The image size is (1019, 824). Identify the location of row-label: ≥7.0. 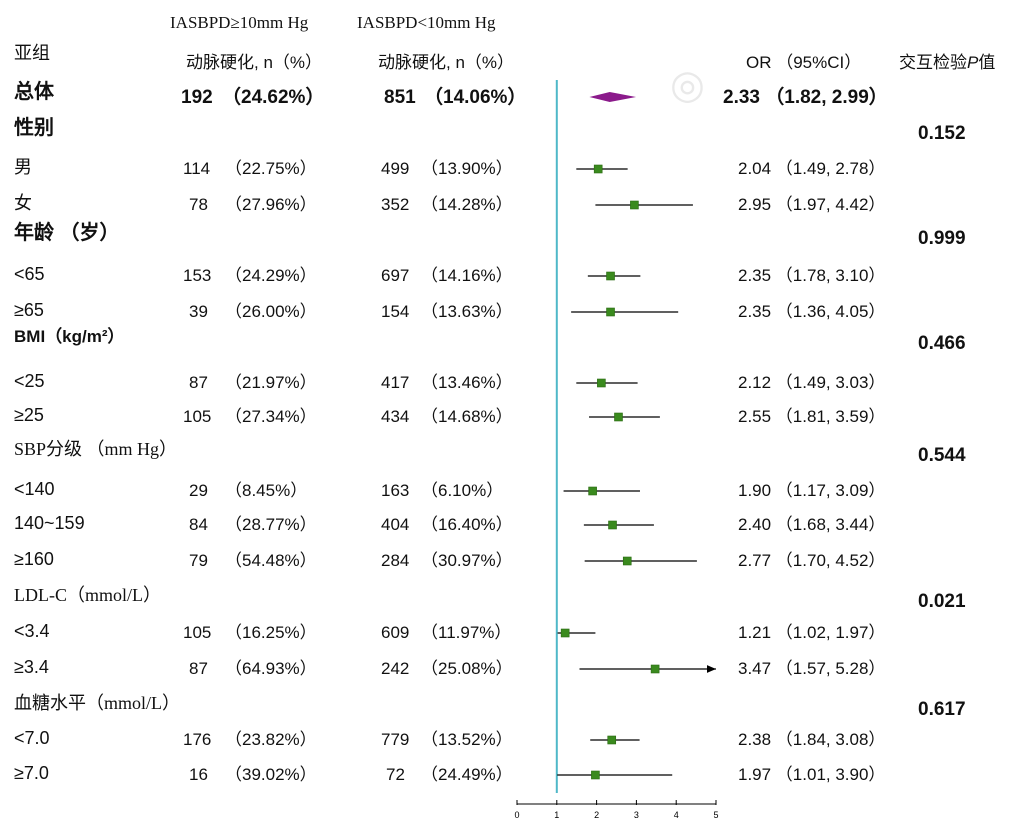
(31, 773).